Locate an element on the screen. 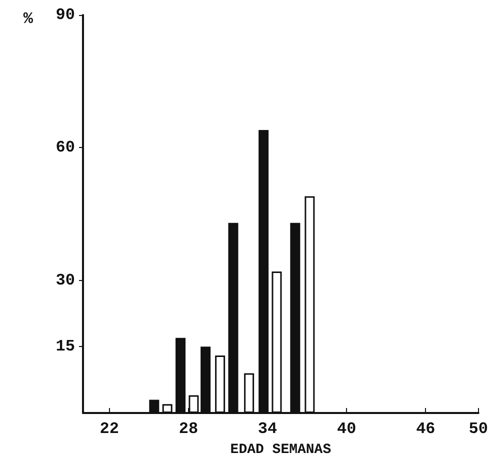 The image size is (491, 466). y-tick-label: 15 is located at coordinates (65, 347).